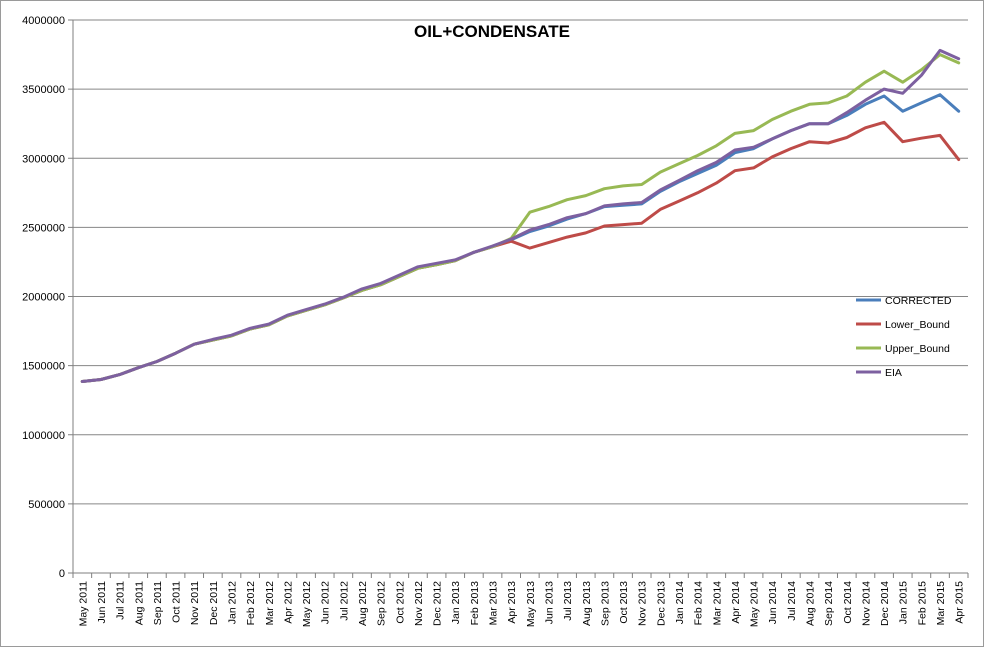 The height and width of the screenshot is (649, 986). What do you see at coordinates (904, 602) in the screenshot?
I see `x-tick-label: Jan 2015` at bounding box center [904, 602].